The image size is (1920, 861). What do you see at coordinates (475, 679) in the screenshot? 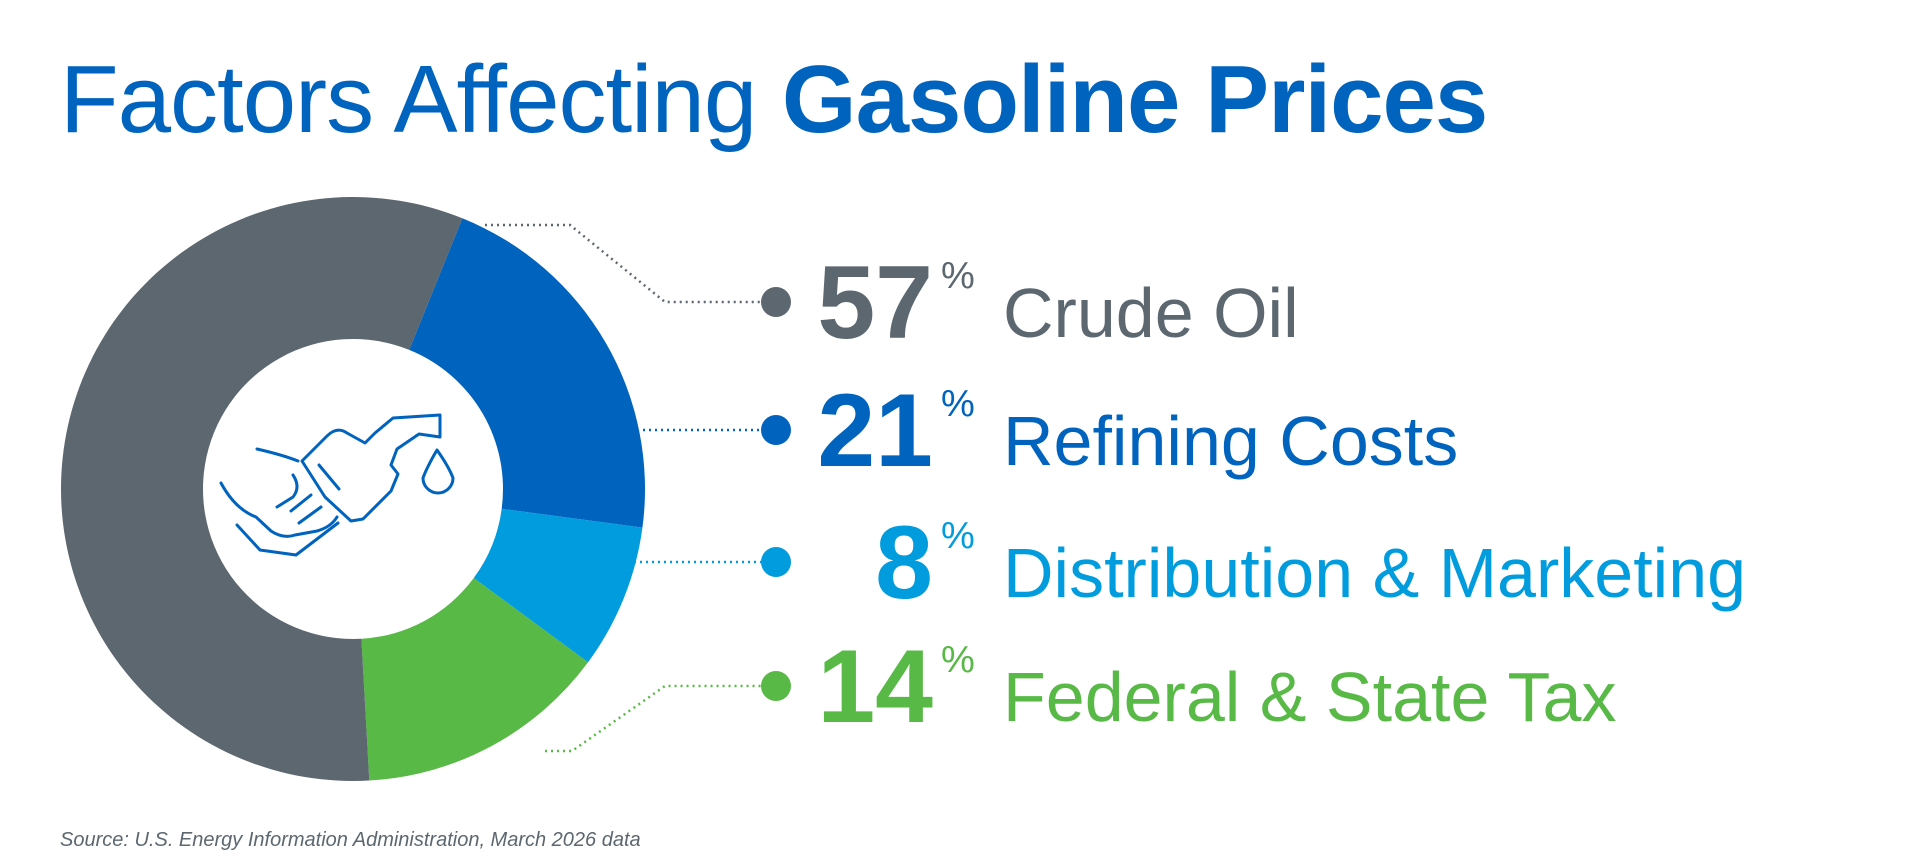
I see `slice-federal-and-state-tax` at bounding box center [475, 679].